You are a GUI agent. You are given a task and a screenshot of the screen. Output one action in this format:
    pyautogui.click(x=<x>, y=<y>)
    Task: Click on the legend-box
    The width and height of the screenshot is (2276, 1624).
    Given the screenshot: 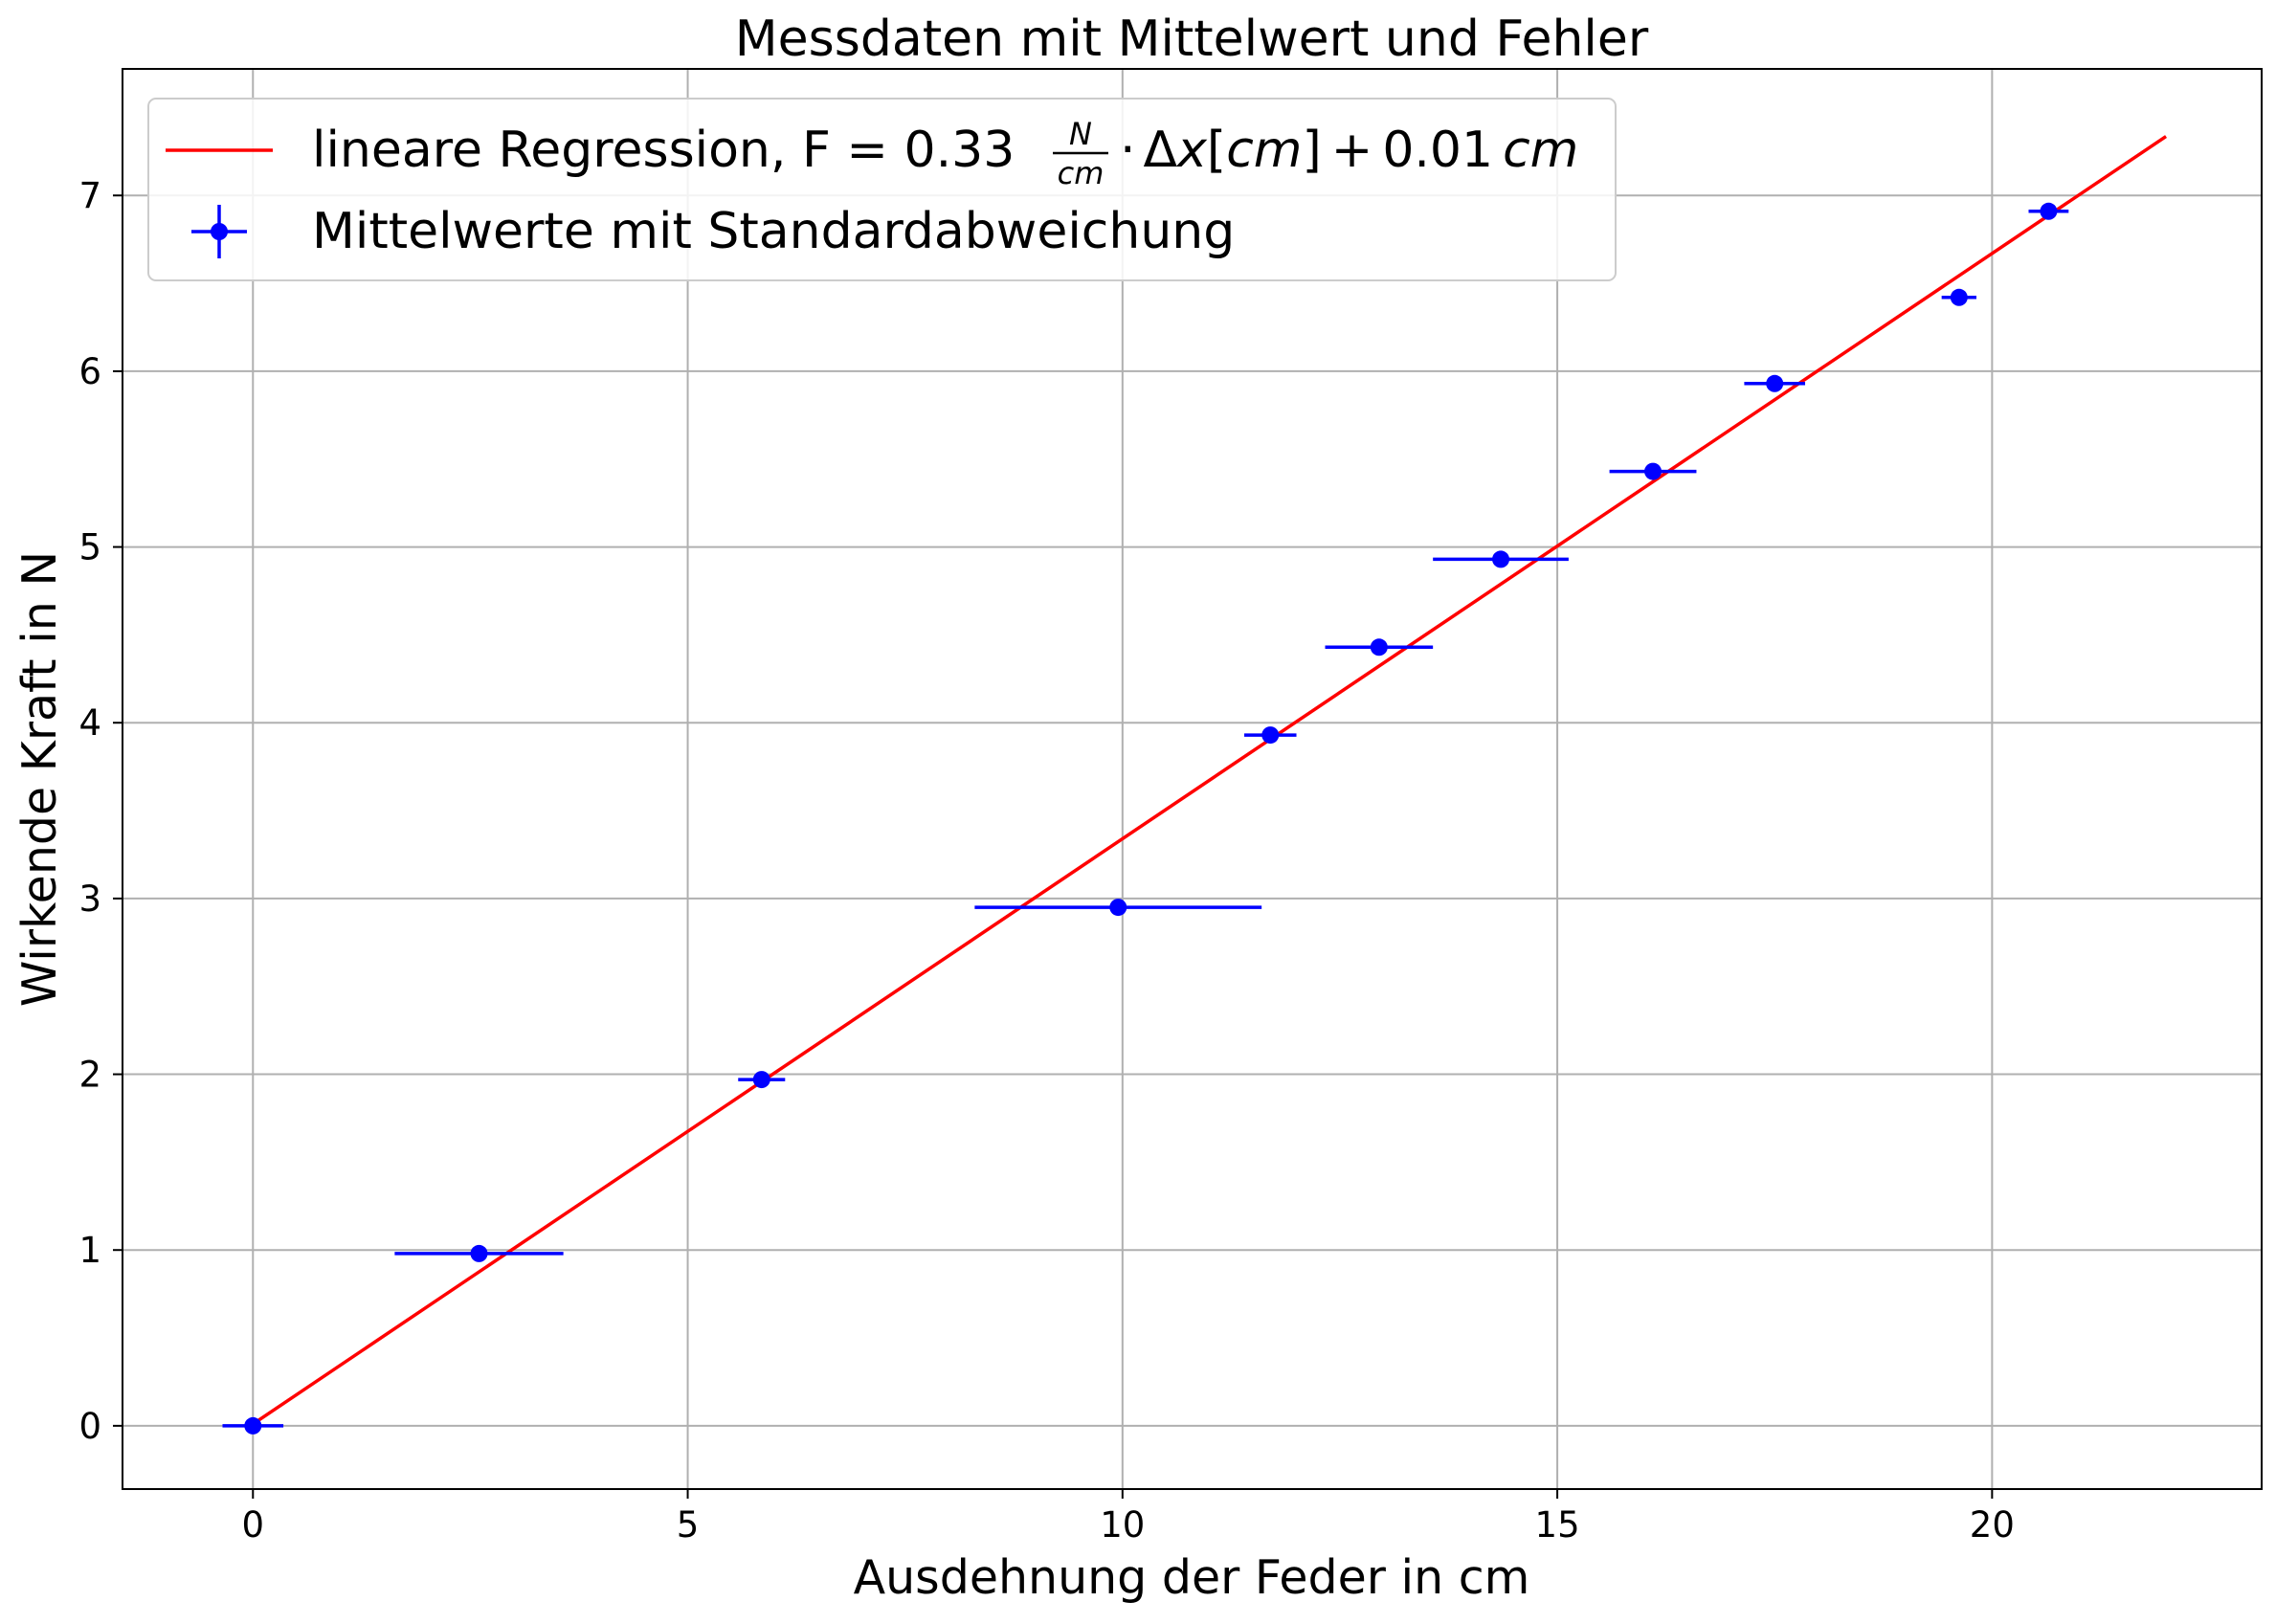 What is the action you would take?
    pyautogui.click(x=882, y=189)
    